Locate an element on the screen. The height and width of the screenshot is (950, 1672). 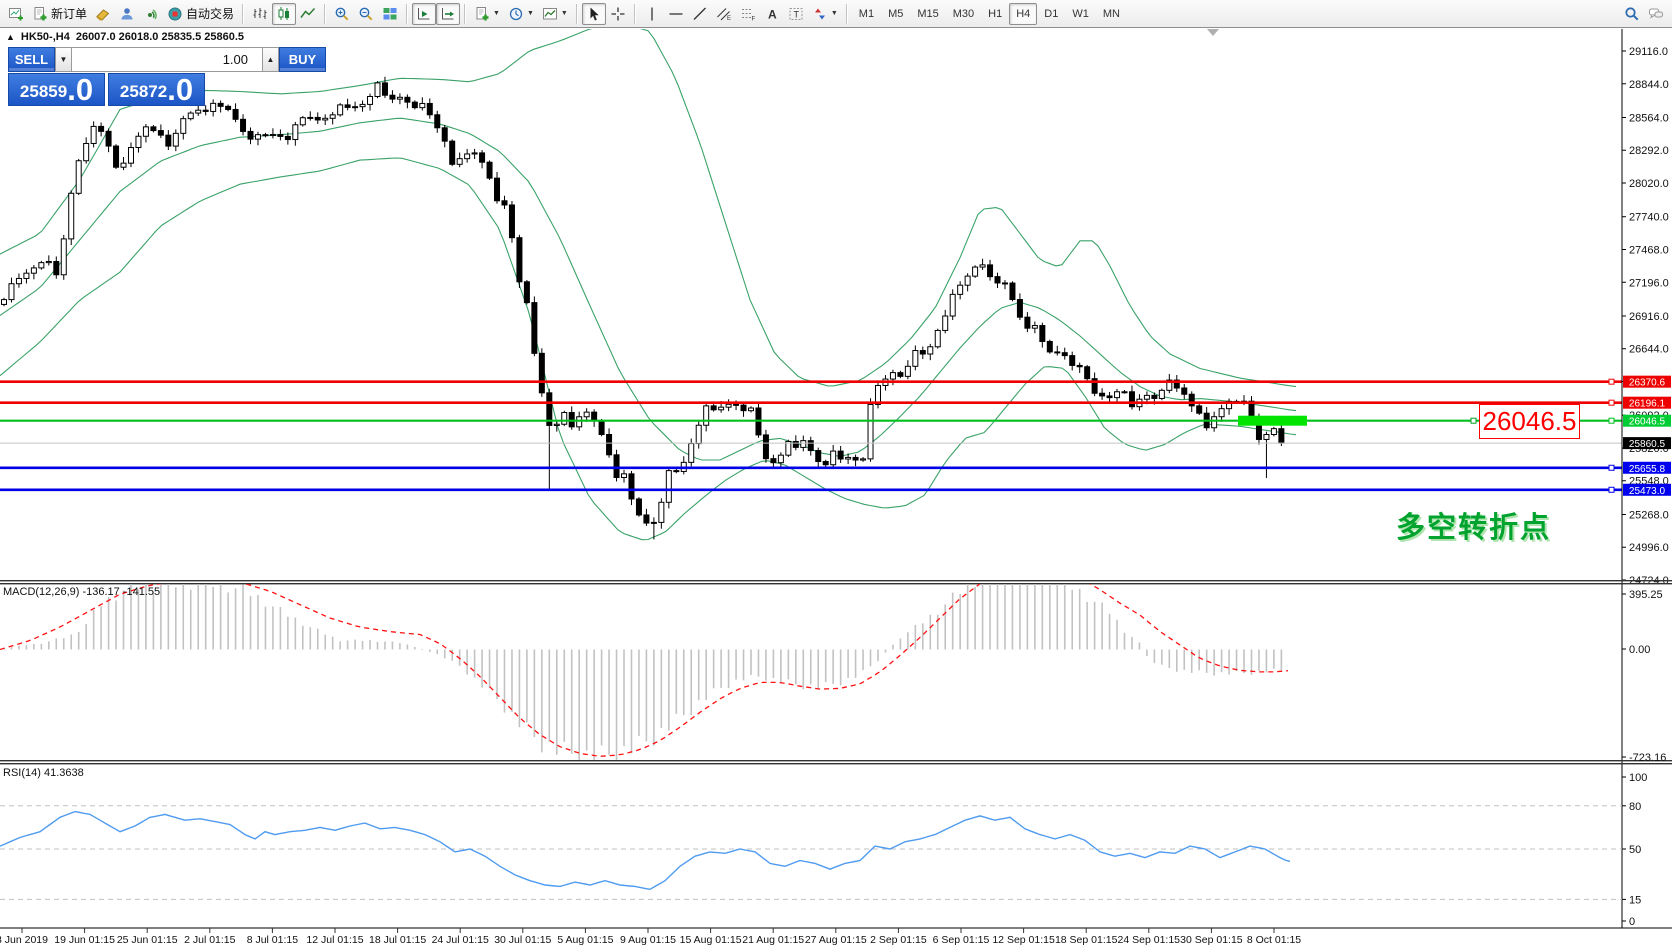
new-chart-button is located at coordinates (16, 14).